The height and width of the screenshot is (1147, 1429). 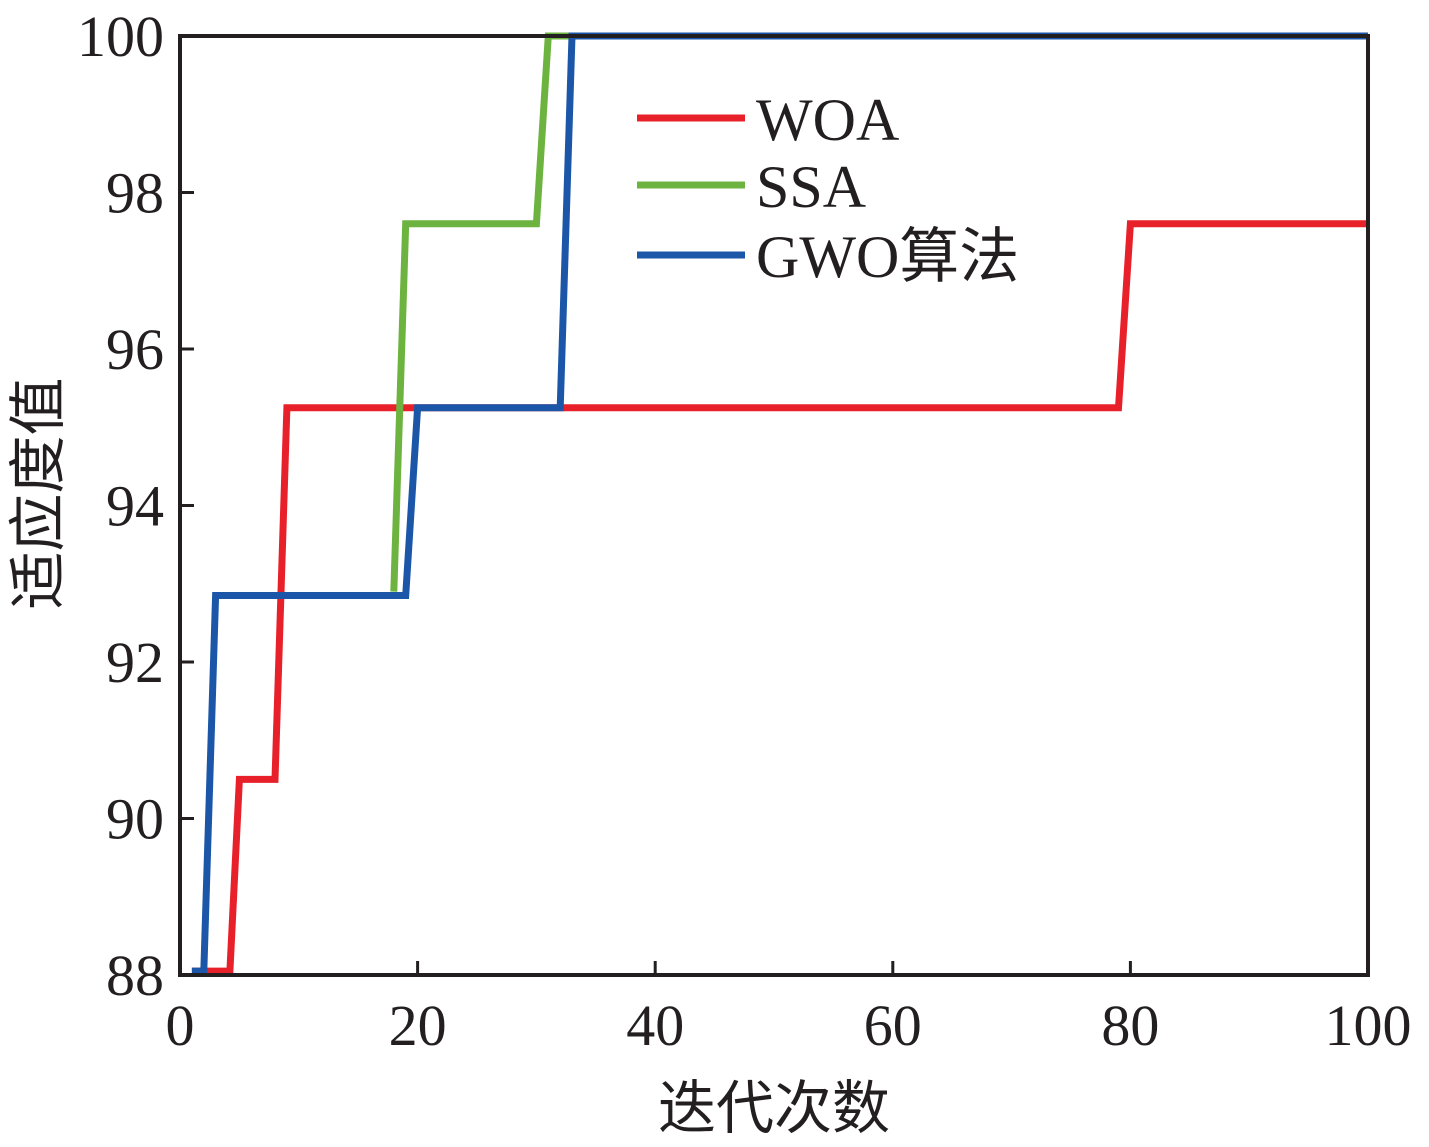 What do you see at coordinates (135, 349) in the screenshot?
I see `y-tick-label: 96` at bounding box center [135, 349].